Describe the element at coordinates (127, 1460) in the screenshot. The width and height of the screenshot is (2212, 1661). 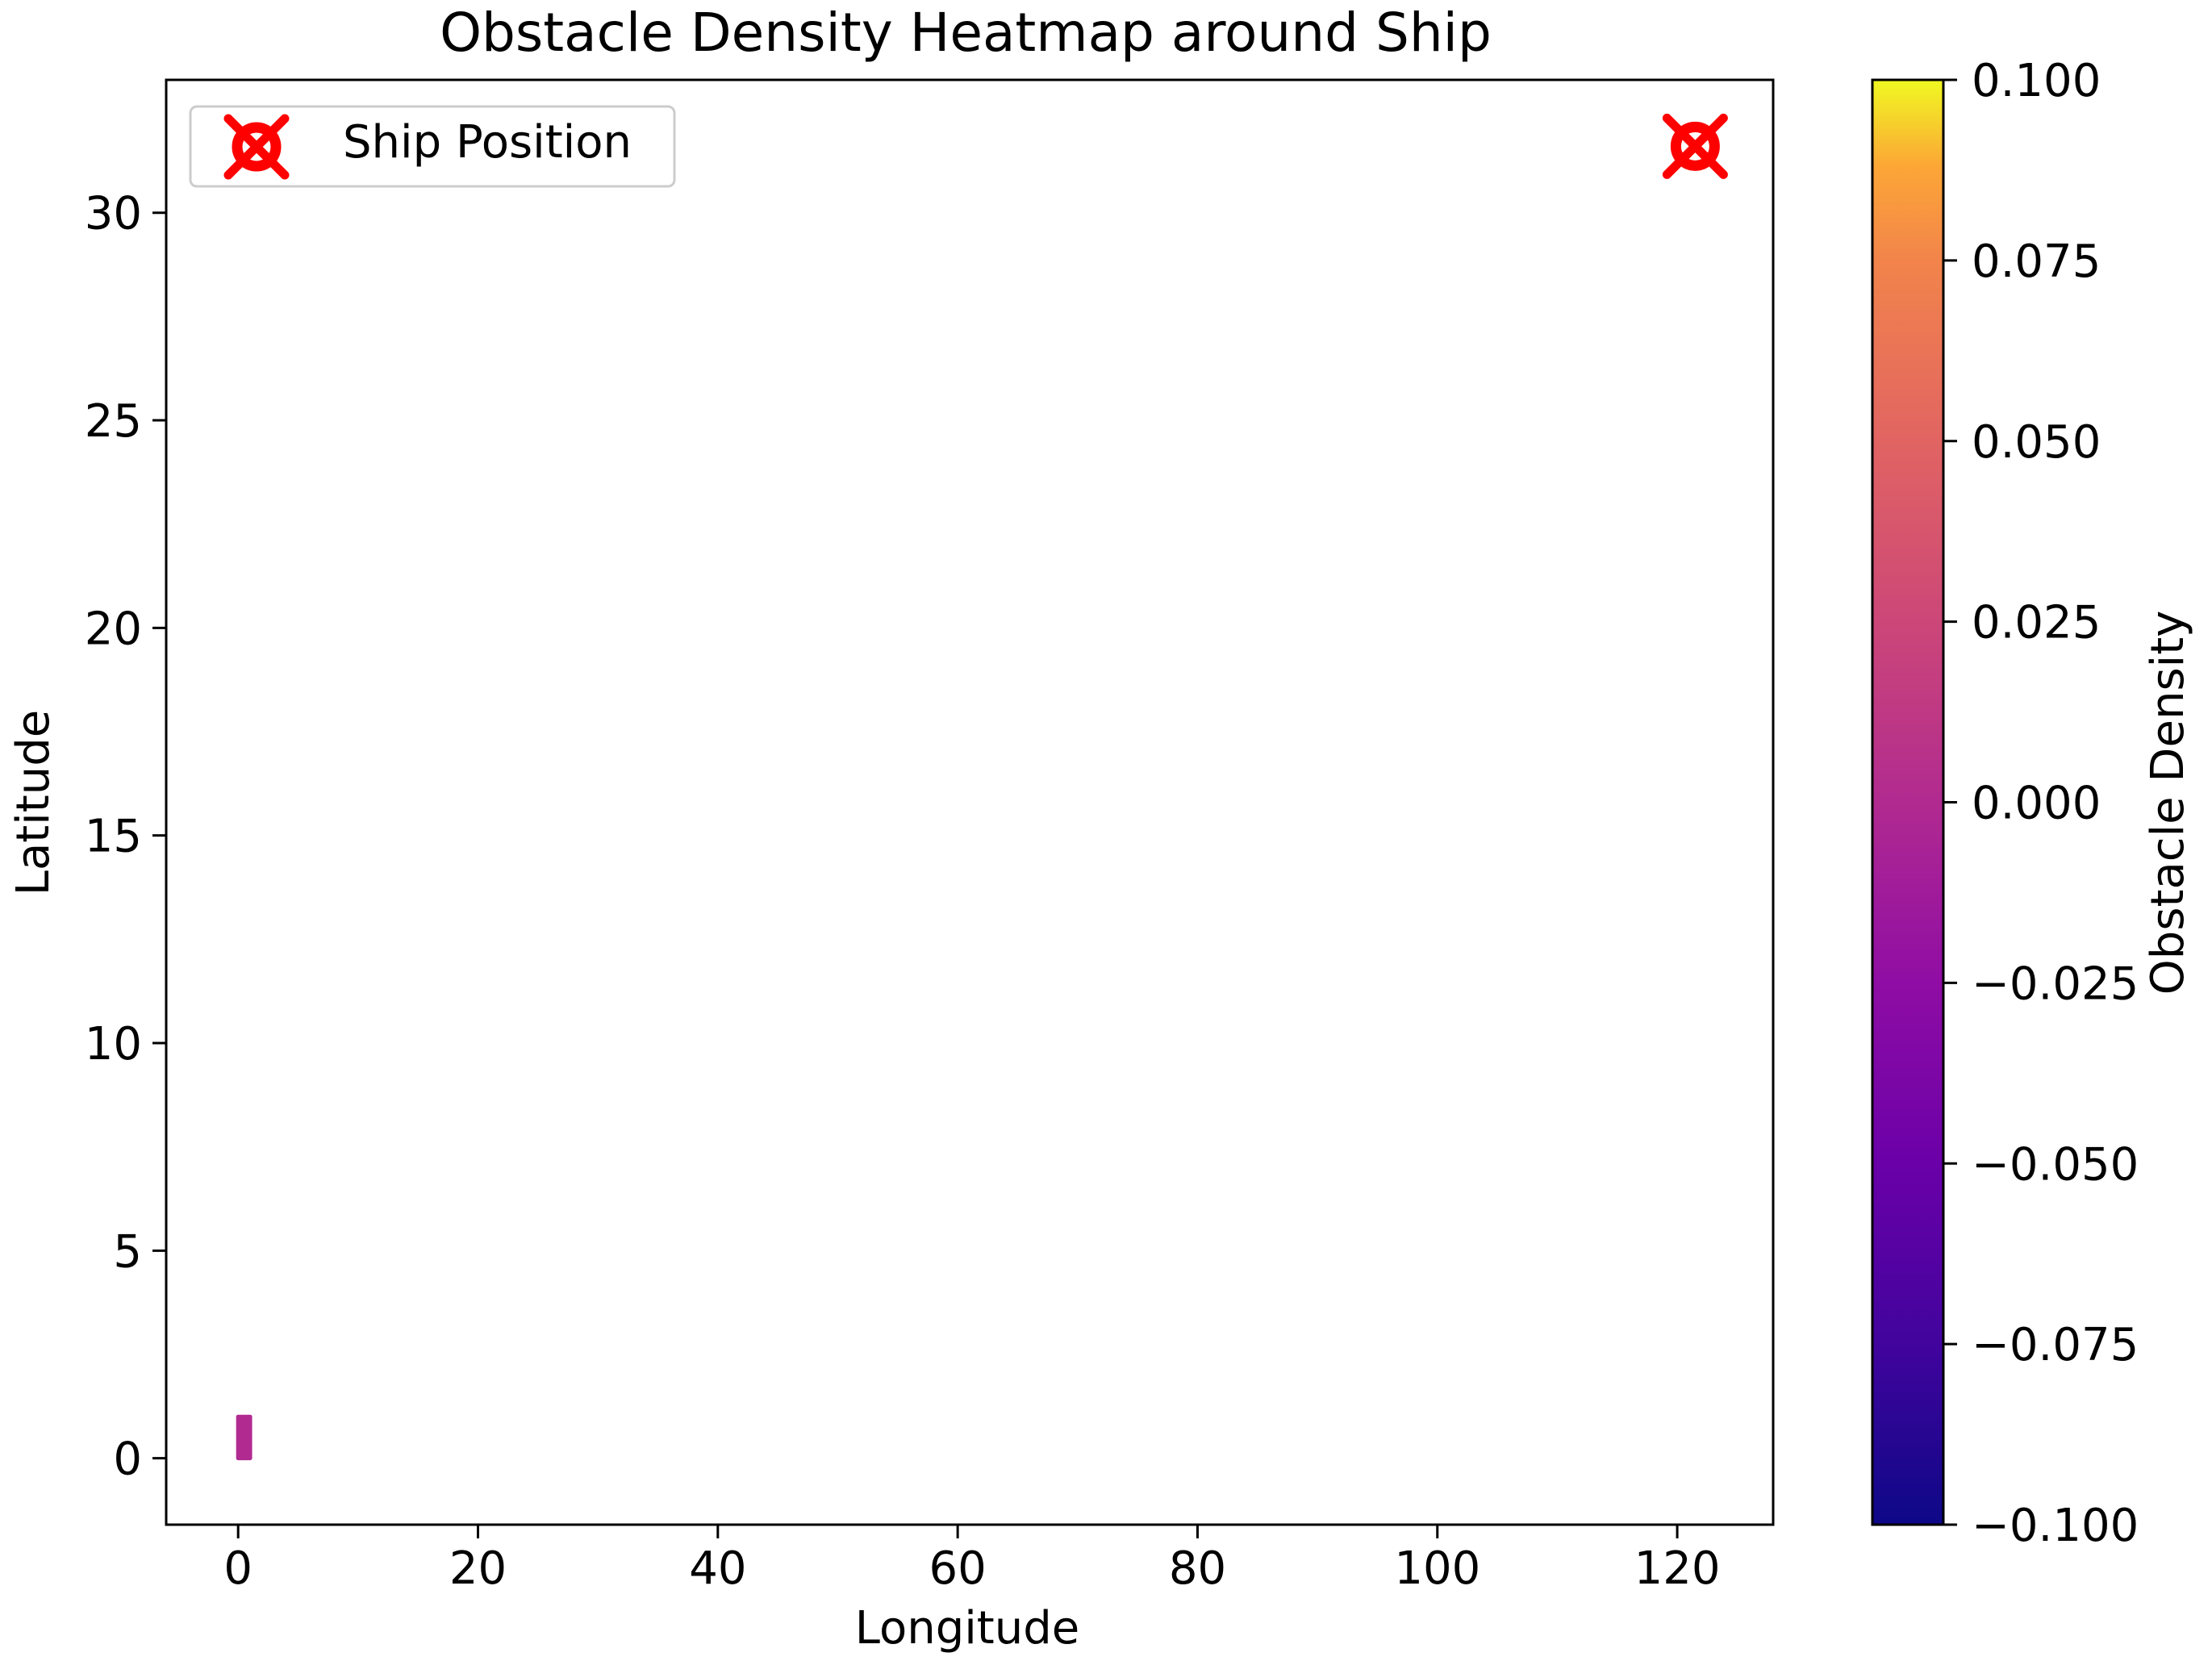
I see `y-tick-label: 0` at that location.